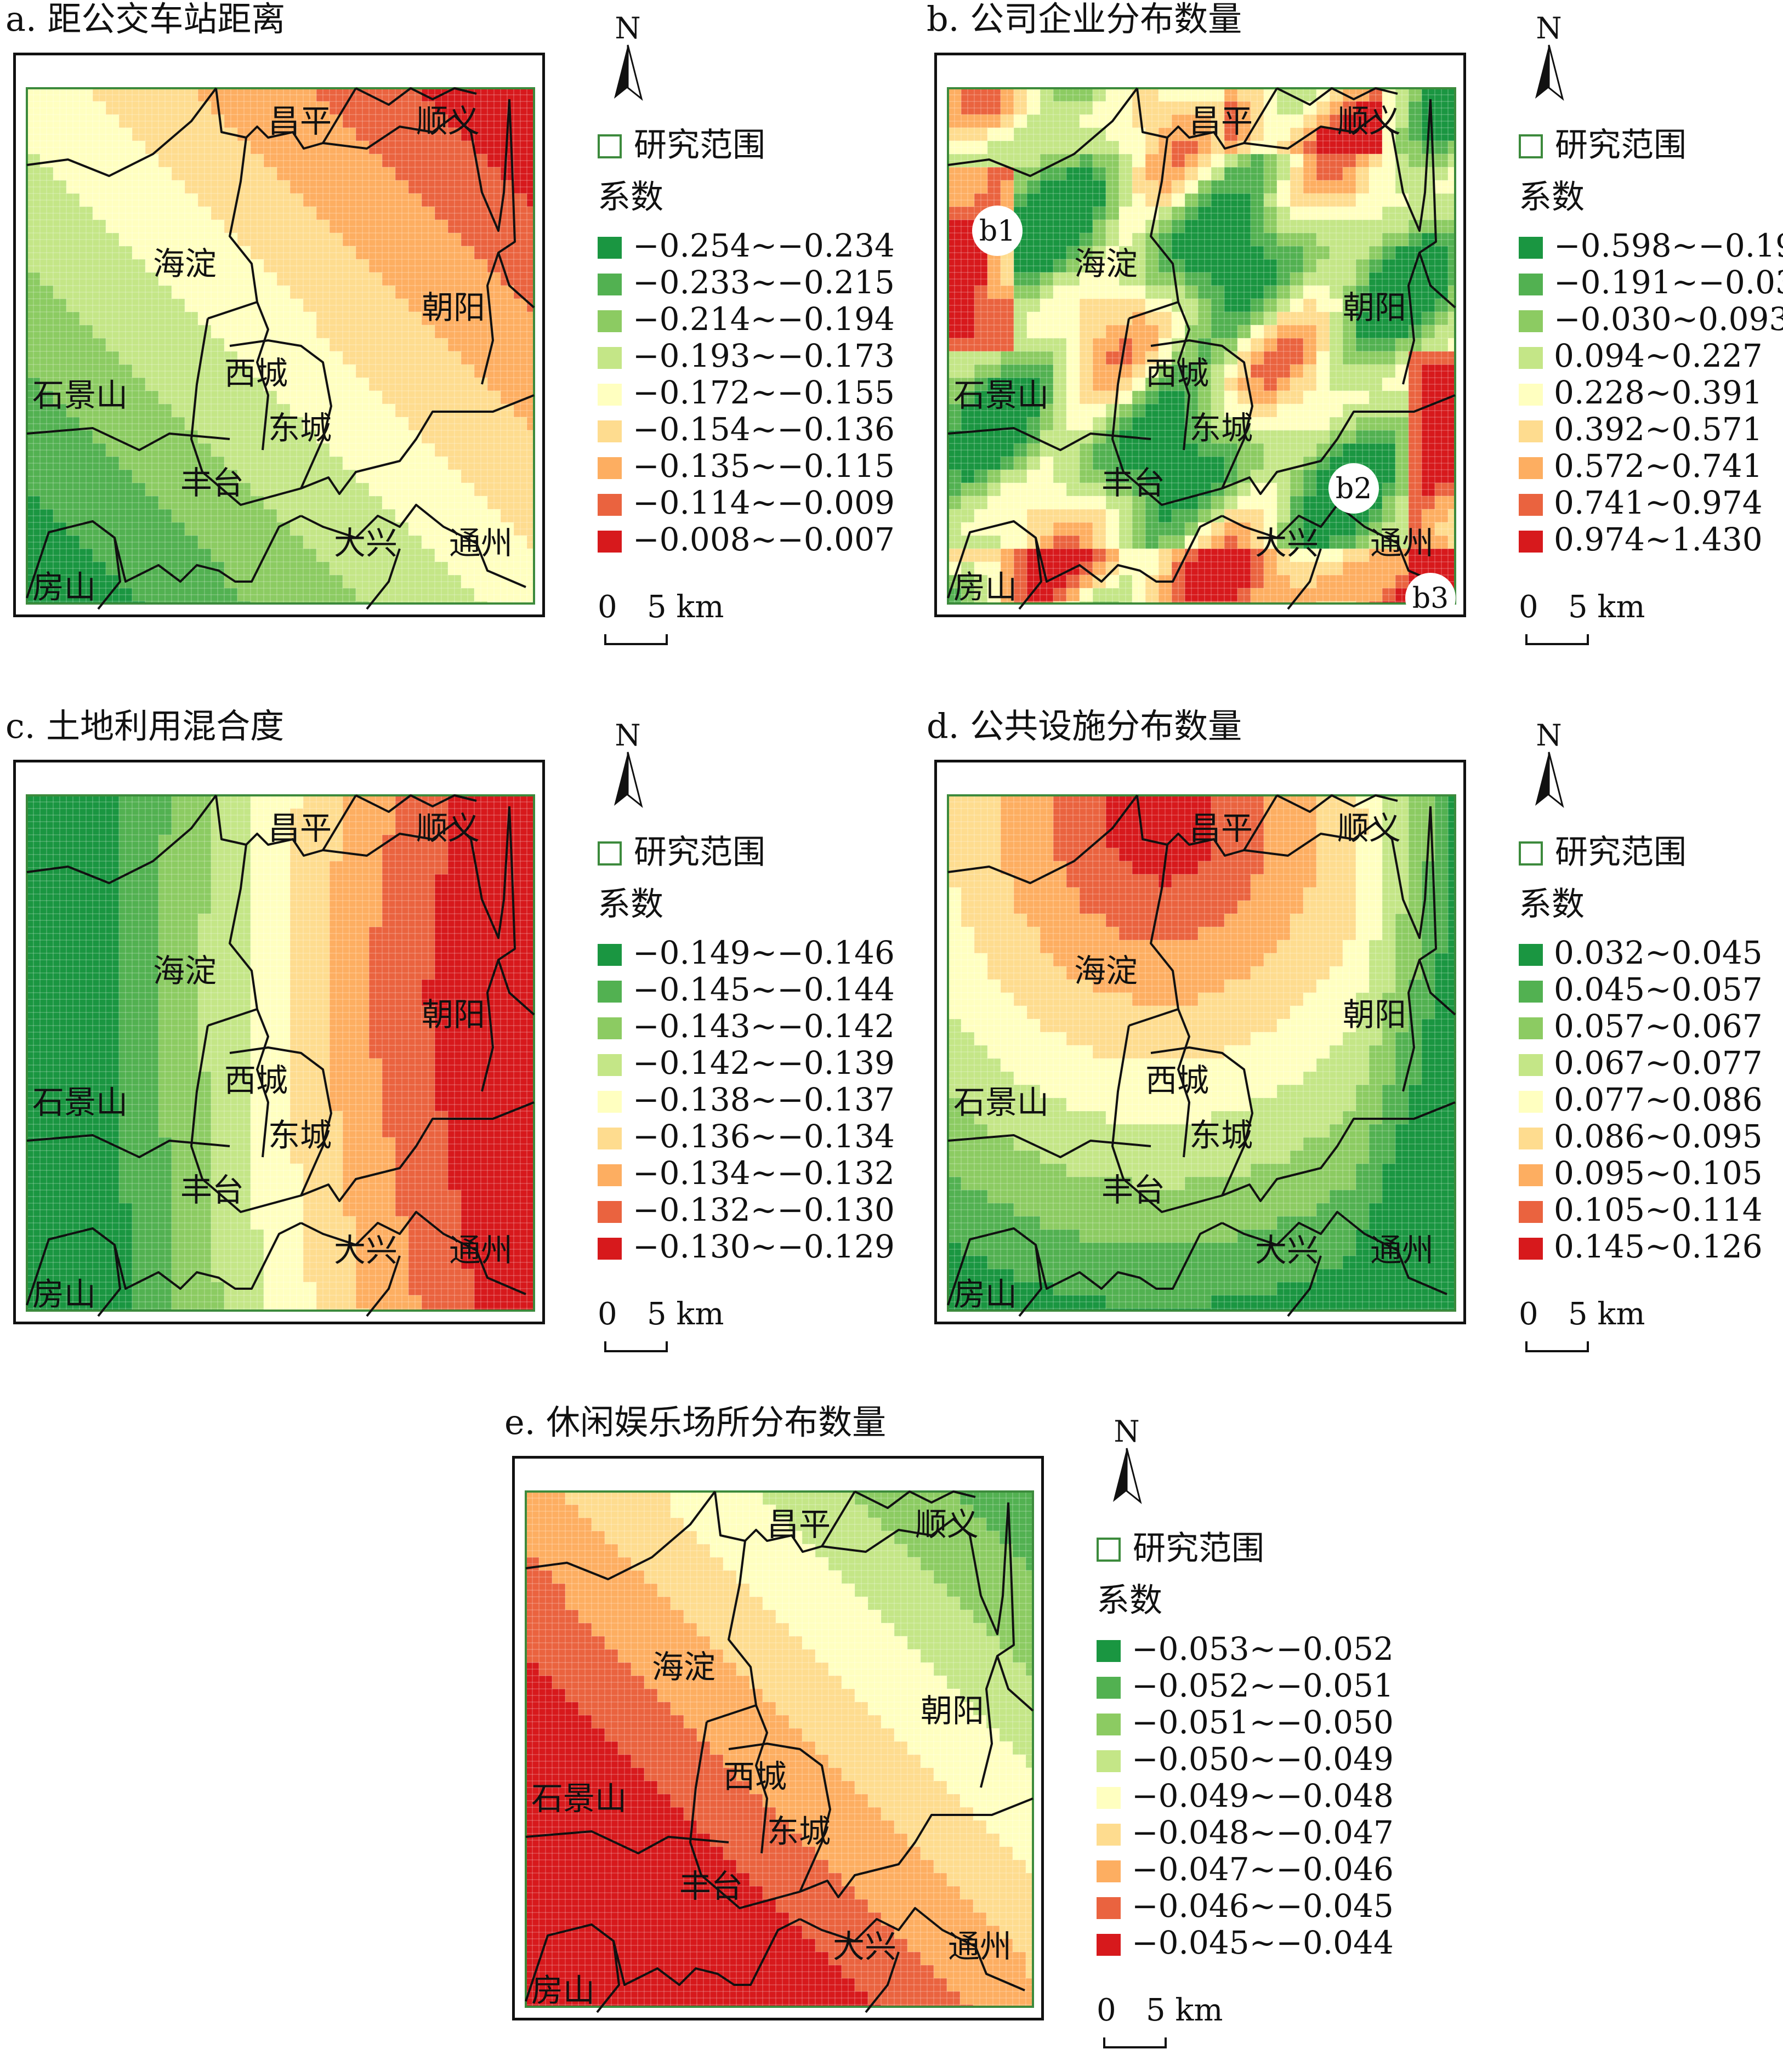 The image size is (1783, 2072). I want to click on legend-label: 0.741~0.974, so click(1658, 503).